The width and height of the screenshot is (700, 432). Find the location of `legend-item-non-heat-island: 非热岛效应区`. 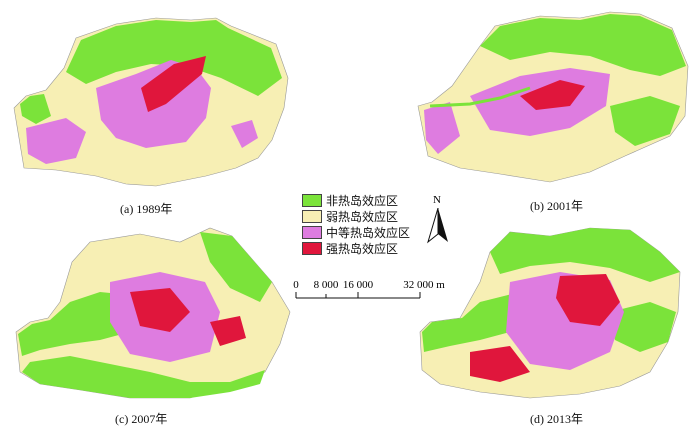

legend-item-non-heat-island: 非热岛效应区 is located at coordinates (362, 200).